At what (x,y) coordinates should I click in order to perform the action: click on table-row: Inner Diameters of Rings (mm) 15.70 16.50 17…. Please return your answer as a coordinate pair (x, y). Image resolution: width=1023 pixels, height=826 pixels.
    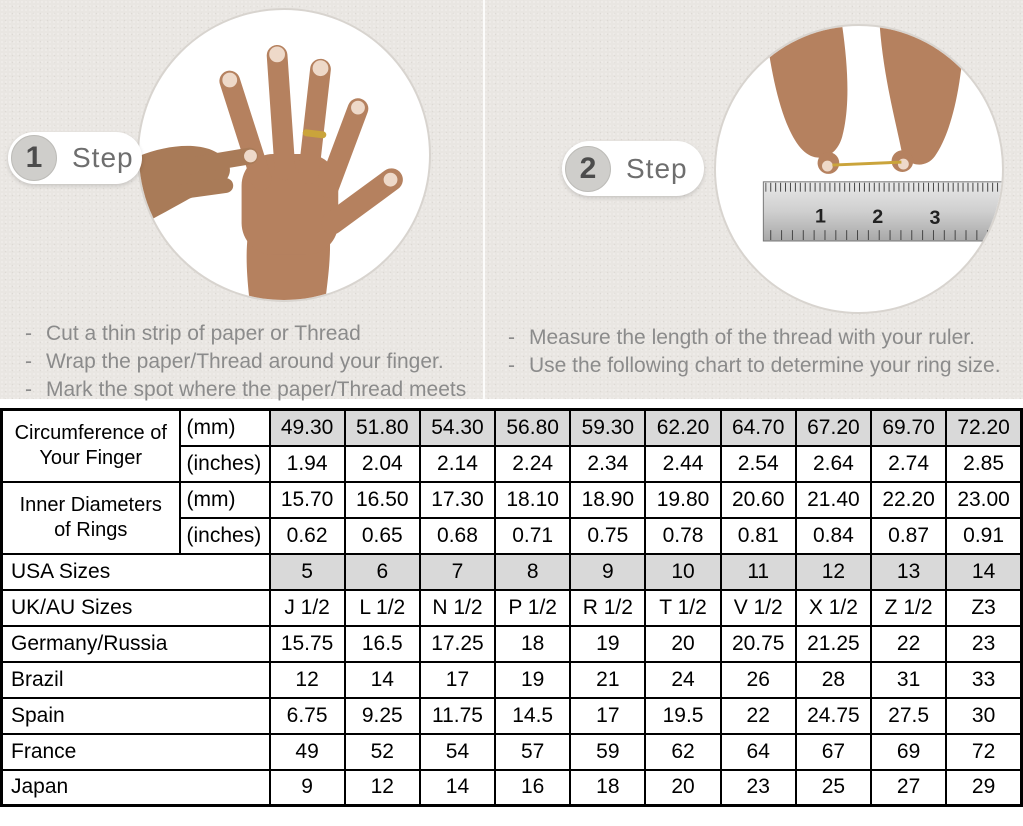
    Looking at the image, I should click on (511, 517).